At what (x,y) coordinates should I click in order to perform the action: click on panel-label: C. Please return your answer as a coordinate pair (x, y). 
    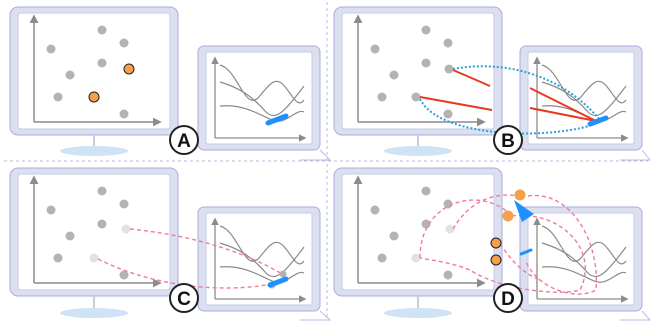
    Looking at the image, I should click on (184, 299).